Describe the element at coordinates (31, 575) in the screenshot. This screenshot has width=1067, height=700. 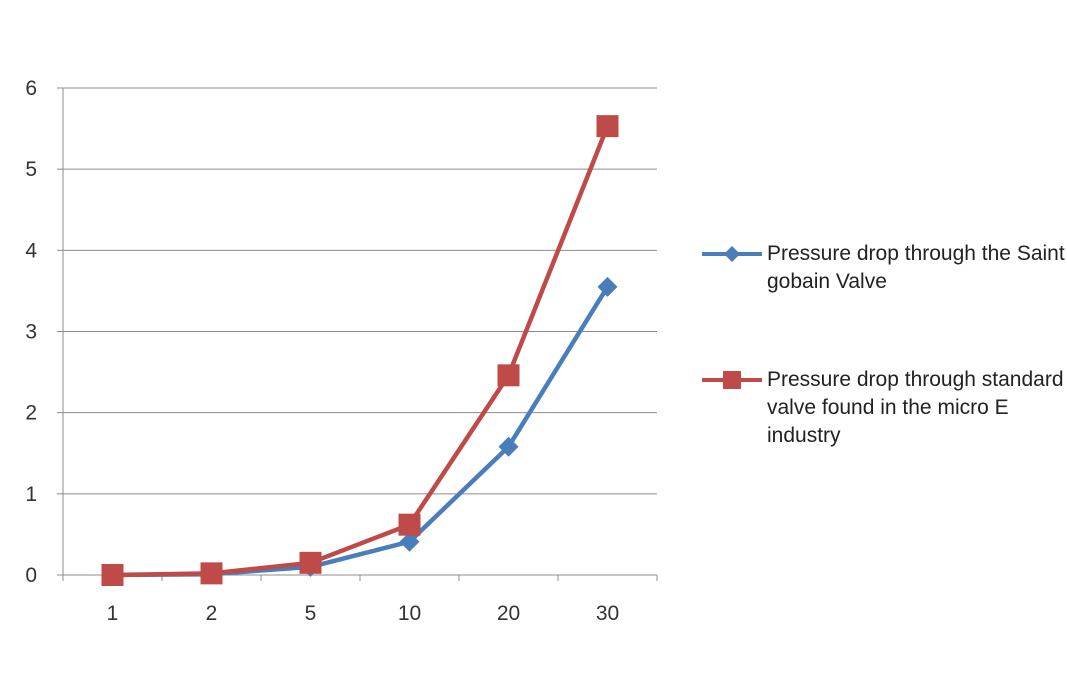
I see `y-tick-label: 0` at that location.